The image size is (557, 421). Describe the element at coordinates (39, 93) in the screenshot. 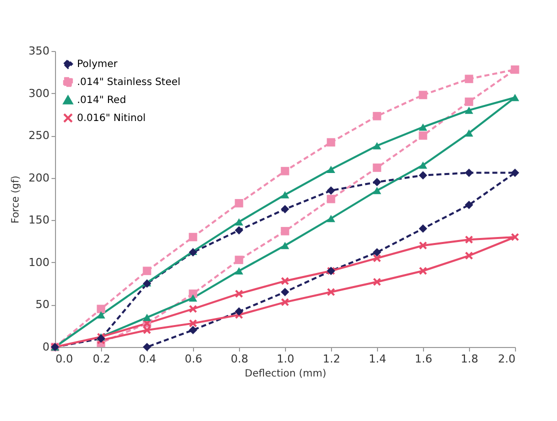

I see `y-tick-label: 300` at that location.